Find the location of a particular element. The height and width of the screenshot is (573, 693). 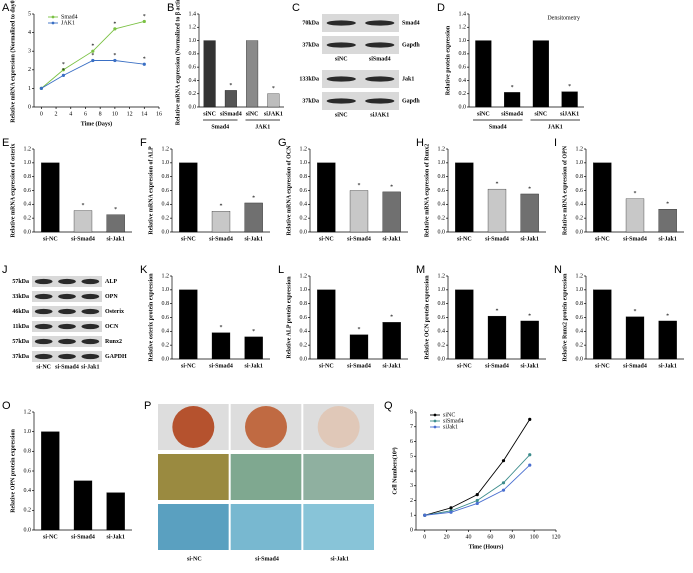

series-line is located at coordinates (477, 485).